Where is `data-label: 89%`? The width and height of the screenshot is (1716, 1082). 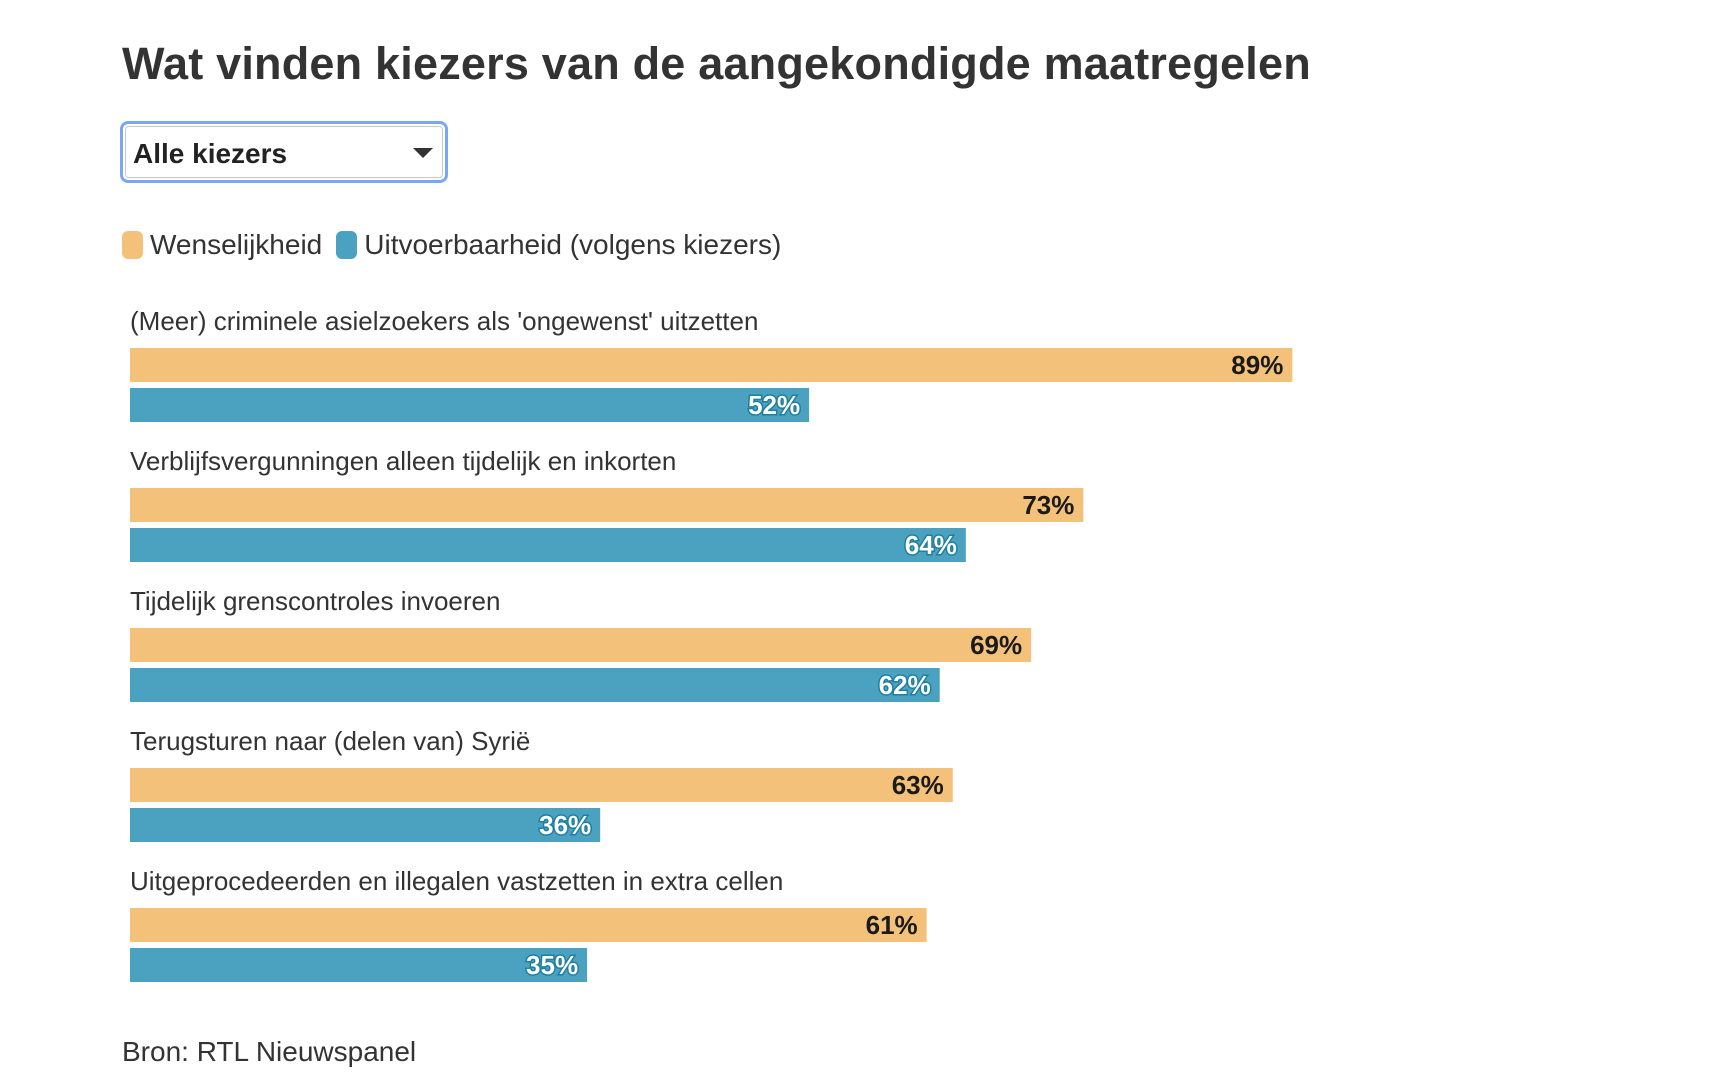 data-label: 89% is located at coordinates (1257, 365).